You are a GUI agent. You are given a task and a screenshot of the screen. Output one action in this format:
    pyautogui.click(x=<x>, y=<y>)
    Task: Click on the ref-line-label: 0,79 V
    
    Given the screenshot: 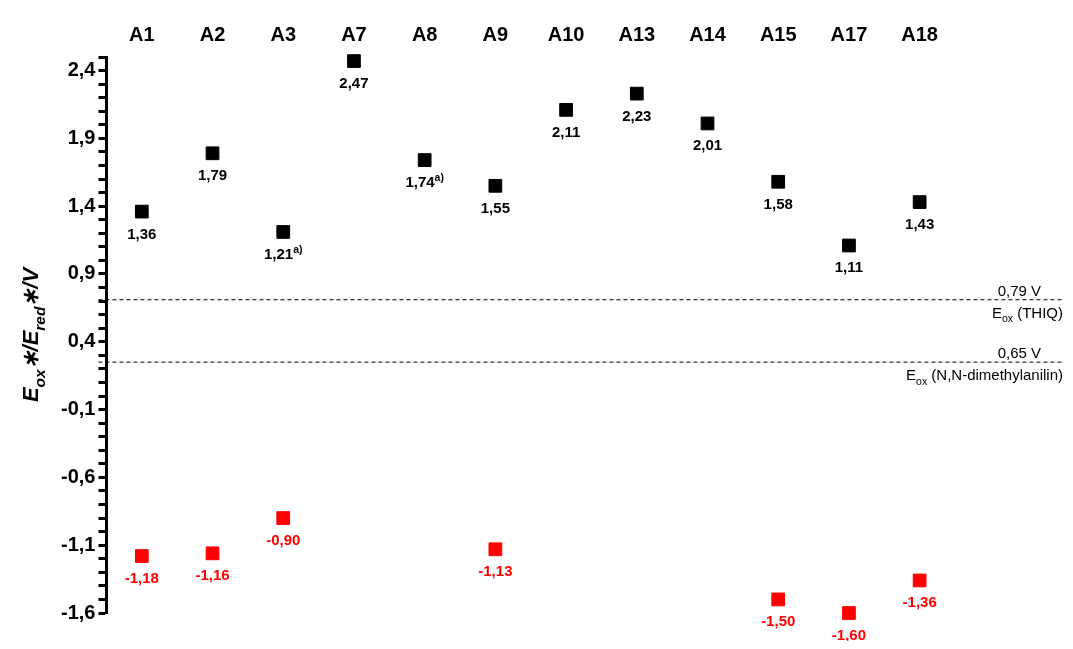 What is the action you would take?
    pyautogui.click(x=1019, y=290)
    